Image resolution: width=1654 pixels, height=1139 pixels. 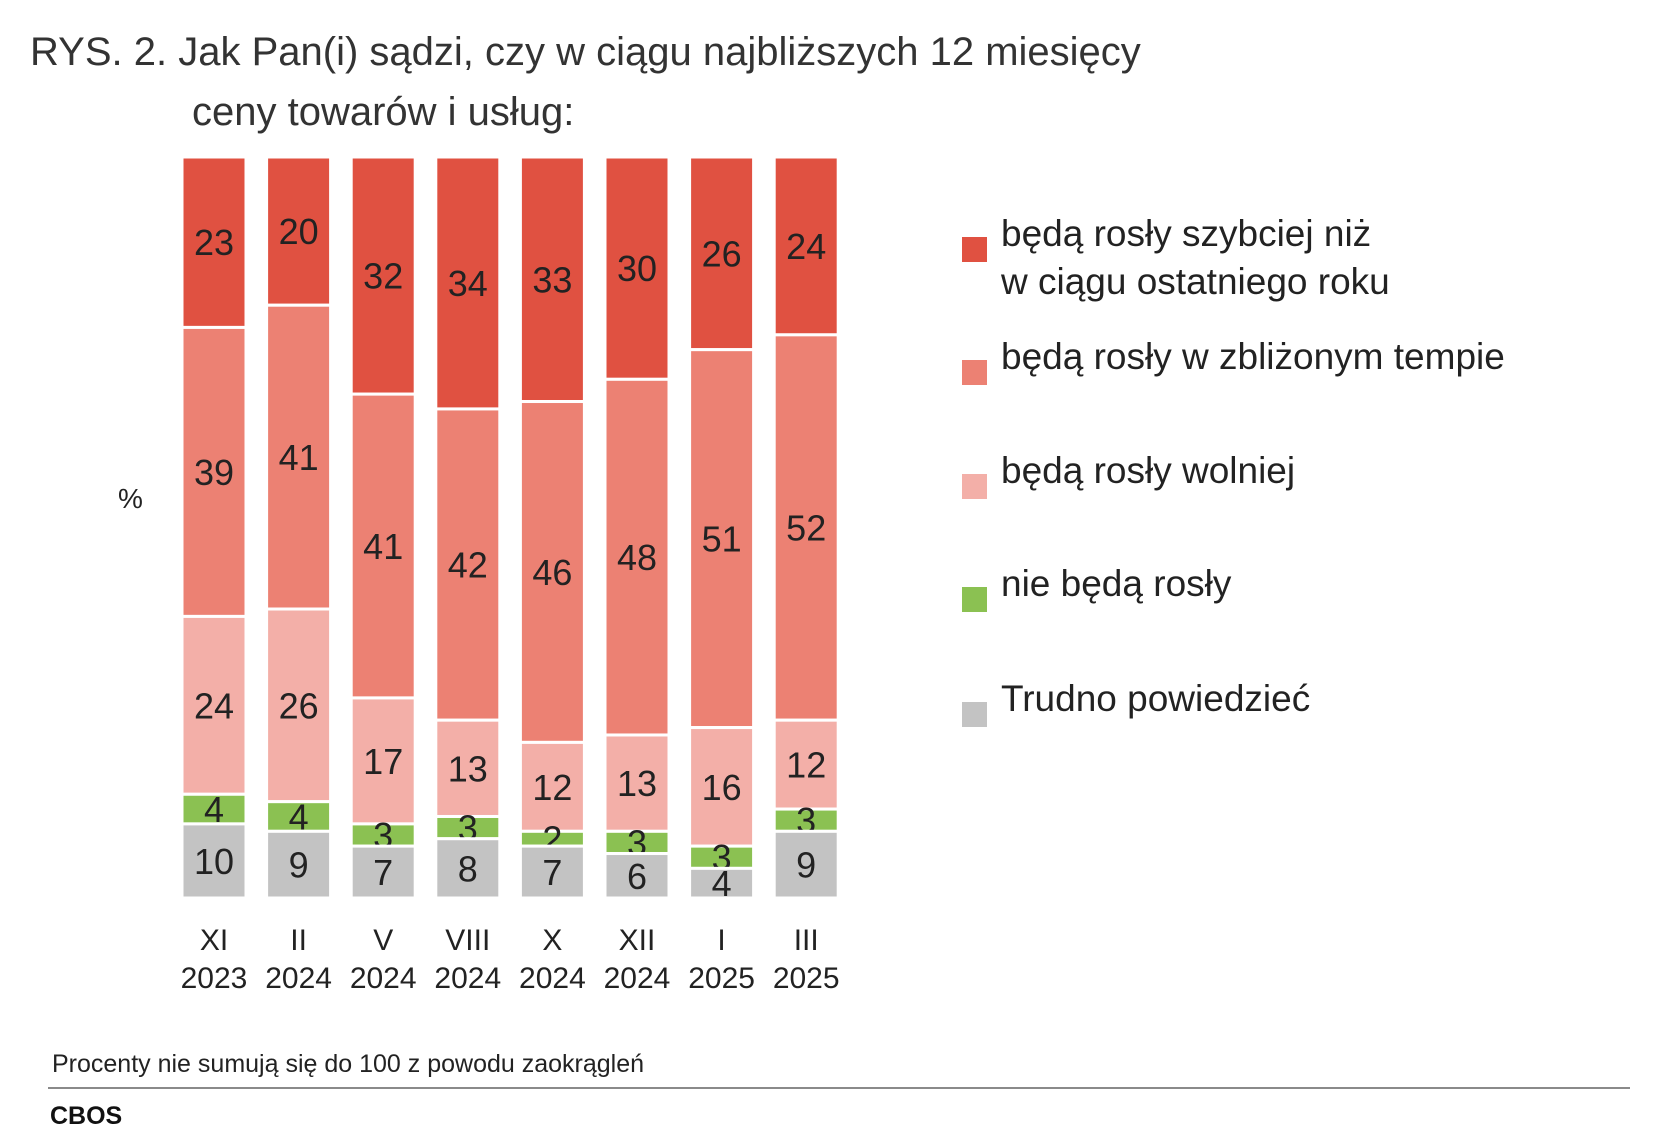 I want to click on data-label: 23, so click(x=214, y=242).